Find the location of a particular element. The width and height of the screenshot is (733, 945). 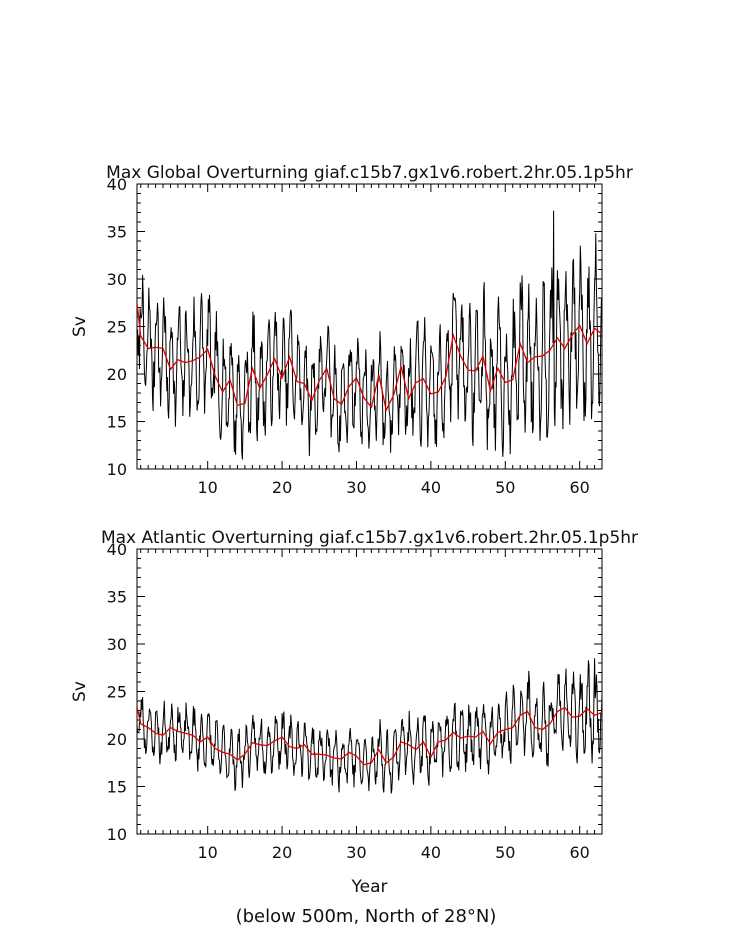

footnote-label: (below 500m, North of 28°N) is located at coordinates (366, 916).